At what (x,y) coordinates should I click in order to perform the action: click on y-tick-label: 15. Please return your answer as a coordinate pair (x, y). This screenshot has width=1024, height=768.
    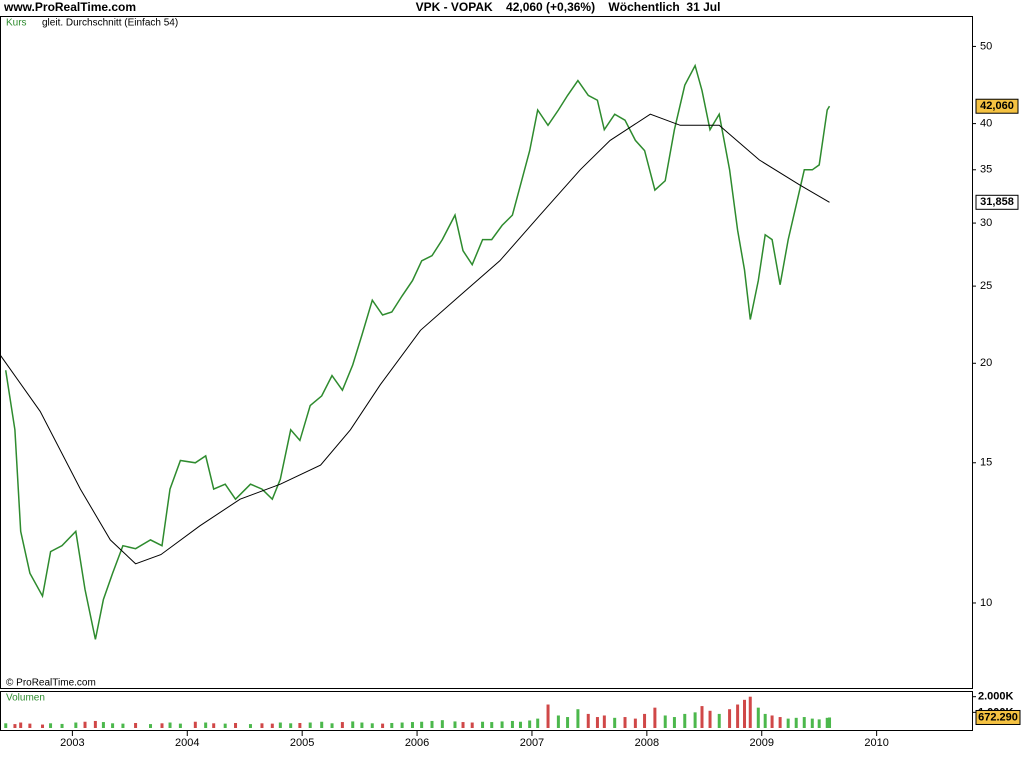
    Looking at the image, I should click on (986, 463).